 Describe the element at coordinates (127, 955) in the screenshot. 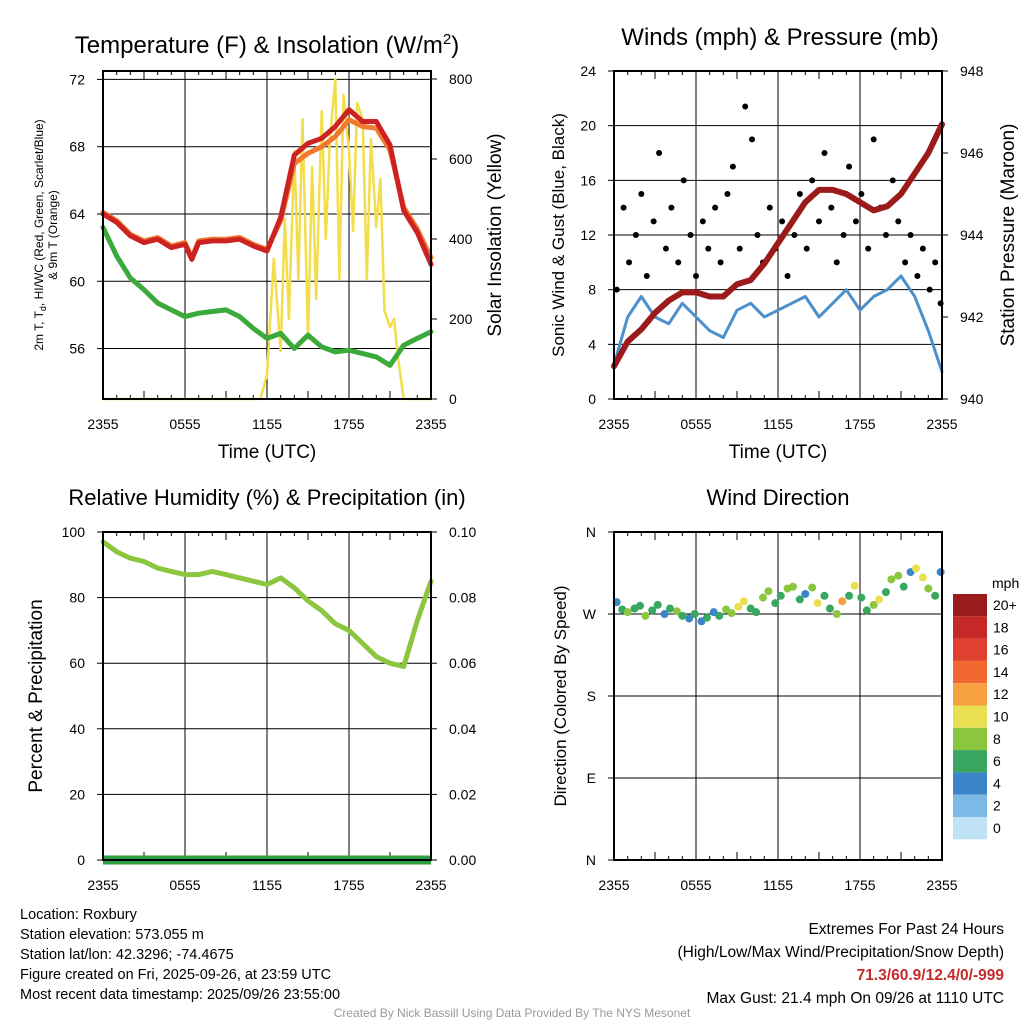

I see `station-latlon: Station lat/lon: 42.3296; -74.4675` at that location.